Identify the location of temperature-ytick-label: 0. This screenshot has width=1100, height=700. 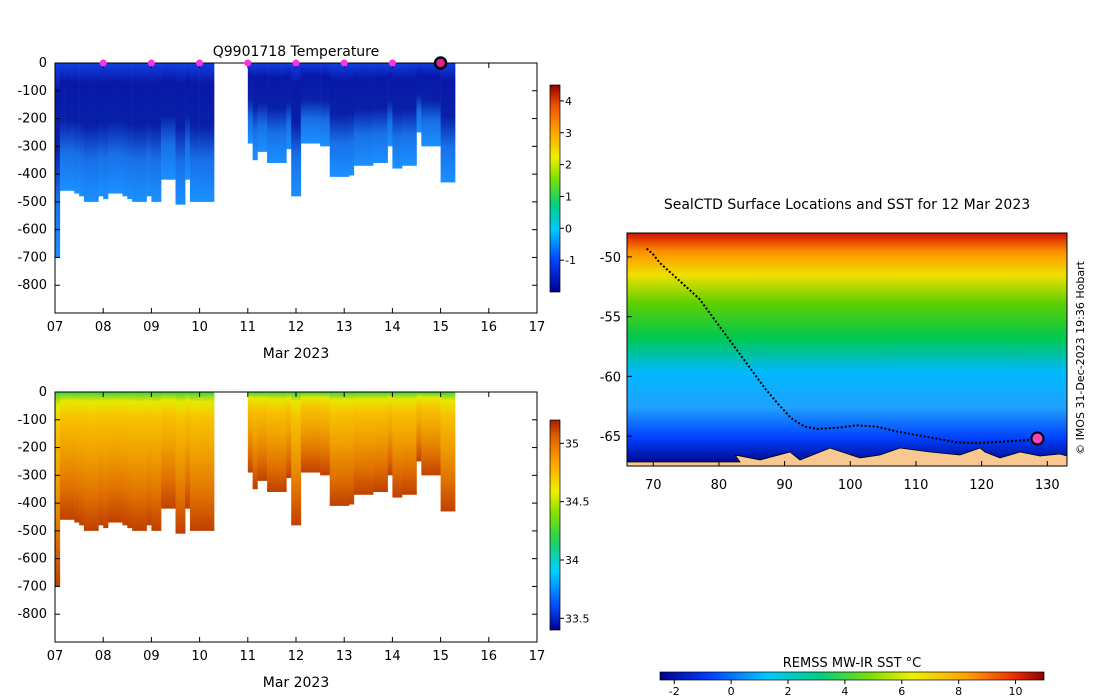
(43, 63).